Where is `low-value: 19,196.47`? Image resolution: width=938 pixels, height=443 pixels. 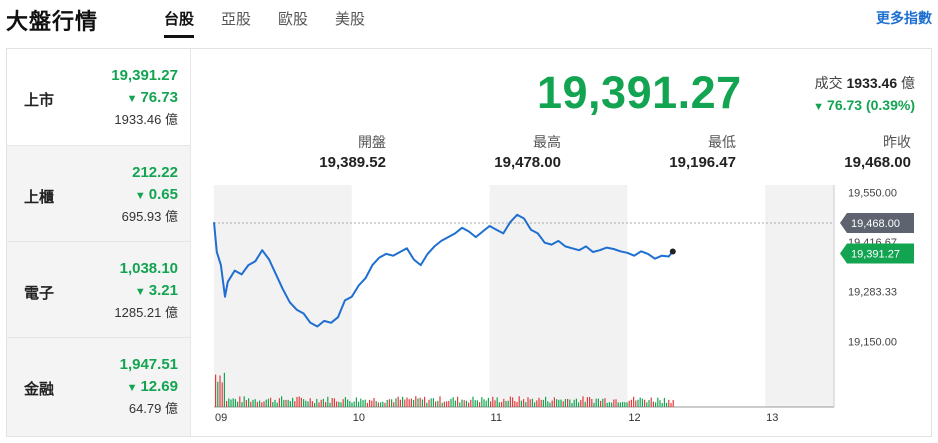 low-value: 19,196.47 is located at coordinates (702, 162).